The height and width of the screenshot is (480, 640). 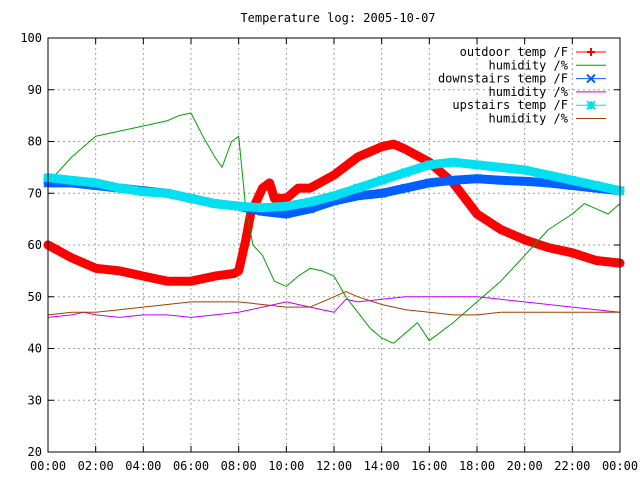 What do you see at coordinates (514, 52) in the screenshot?
I see `legend-label-0: outdoor temp /F` at bounding box center [514, 52].